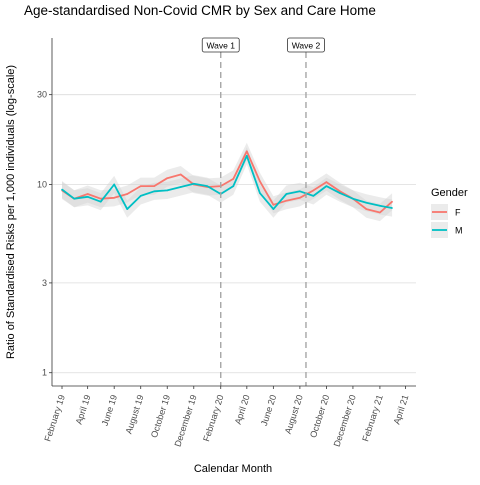 The image size is (480, 485). What do you see at coordinates (372, 418) in the screenshot?
I see `x-tick-label: February 21` at bounding box center [372, 418].